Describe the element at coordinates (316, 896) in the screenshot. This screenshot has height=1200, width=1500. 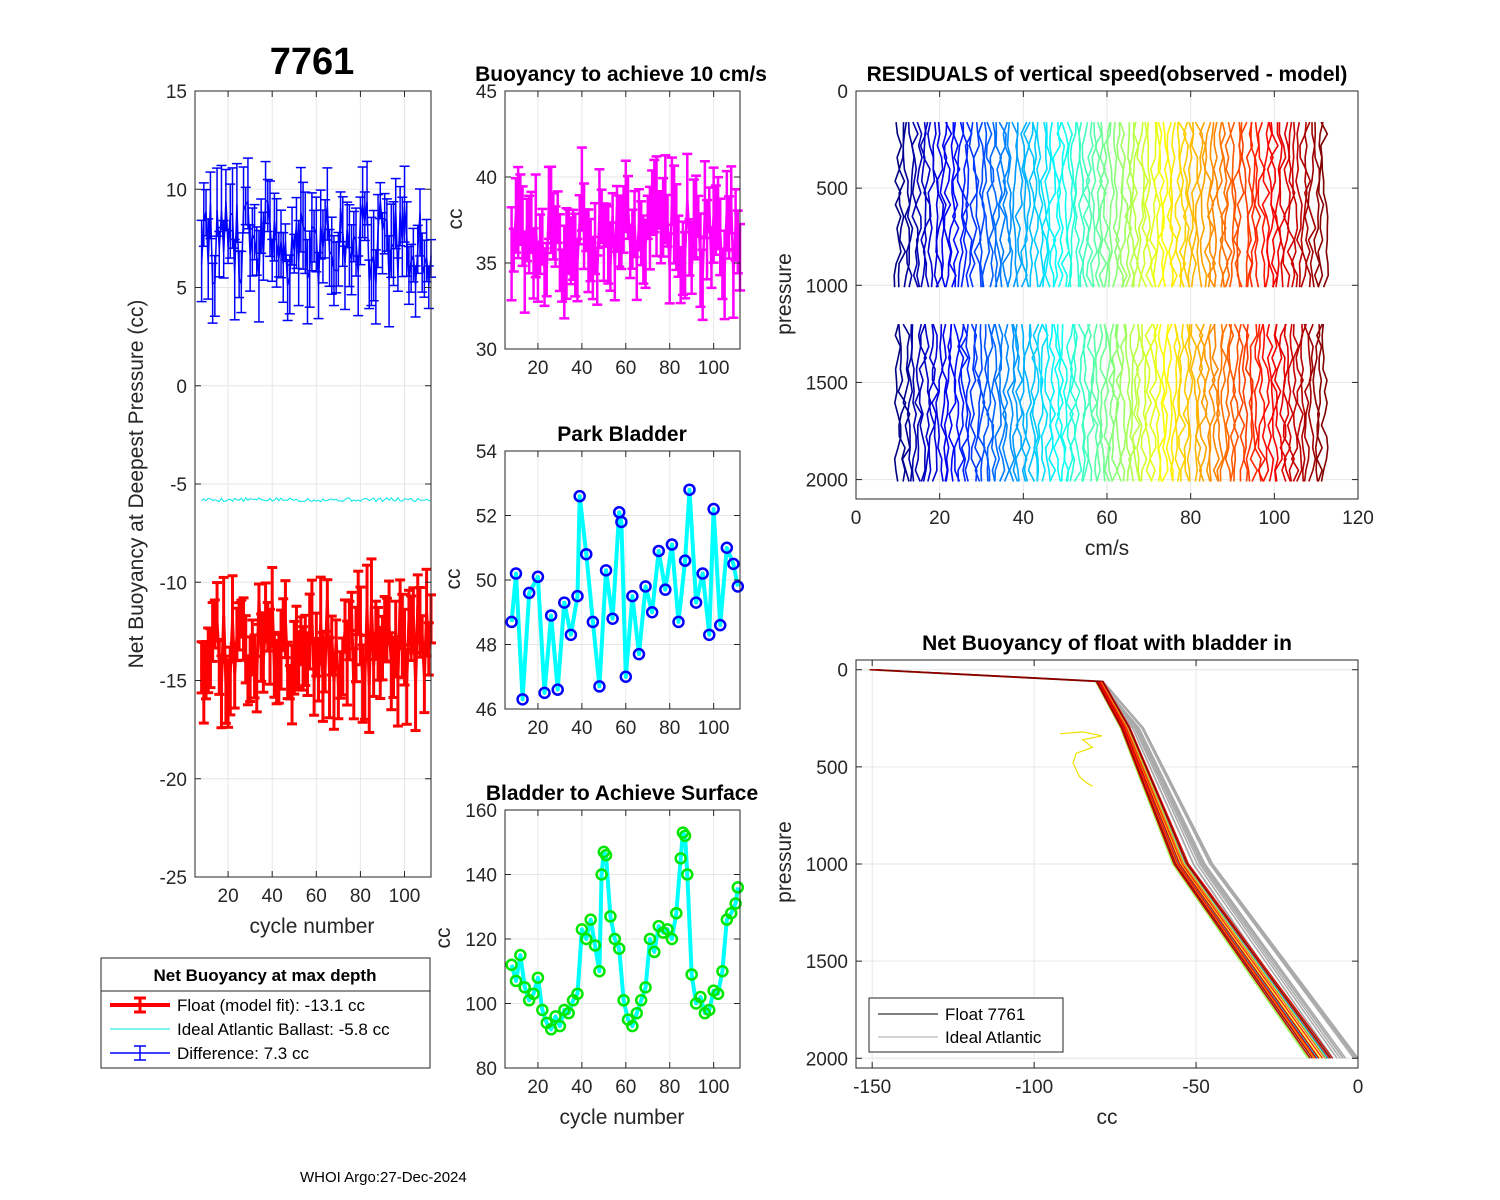
I see `net-buoyancy-xtick-label: 60` at that location.